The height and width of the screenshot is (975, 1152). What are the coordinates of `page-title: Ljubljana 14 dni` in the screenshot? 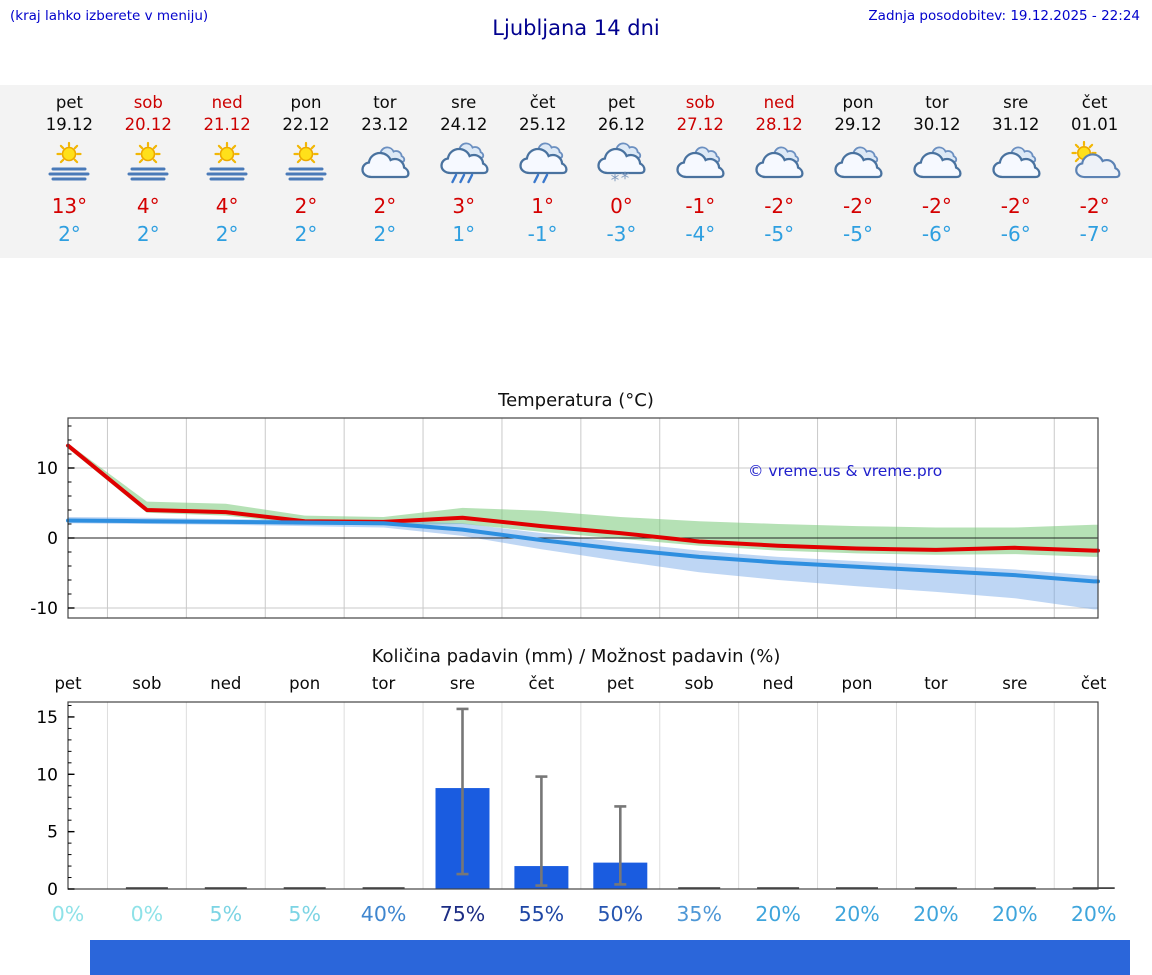 It's located at (576, 28).